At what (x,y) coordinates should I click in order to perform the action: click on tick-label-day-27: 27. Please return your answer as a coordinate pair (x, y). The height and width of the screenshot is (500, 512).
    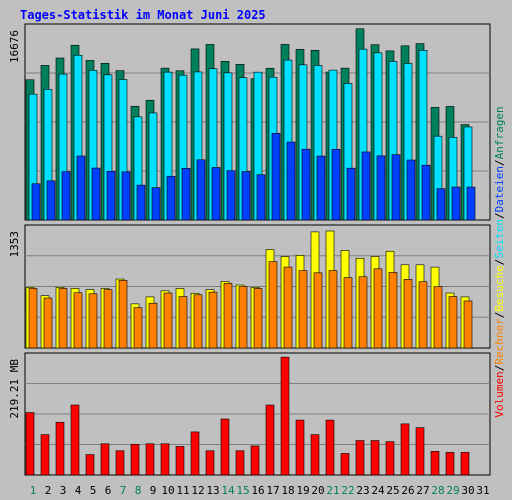
    Looking at the image, I should click on (422, 490).